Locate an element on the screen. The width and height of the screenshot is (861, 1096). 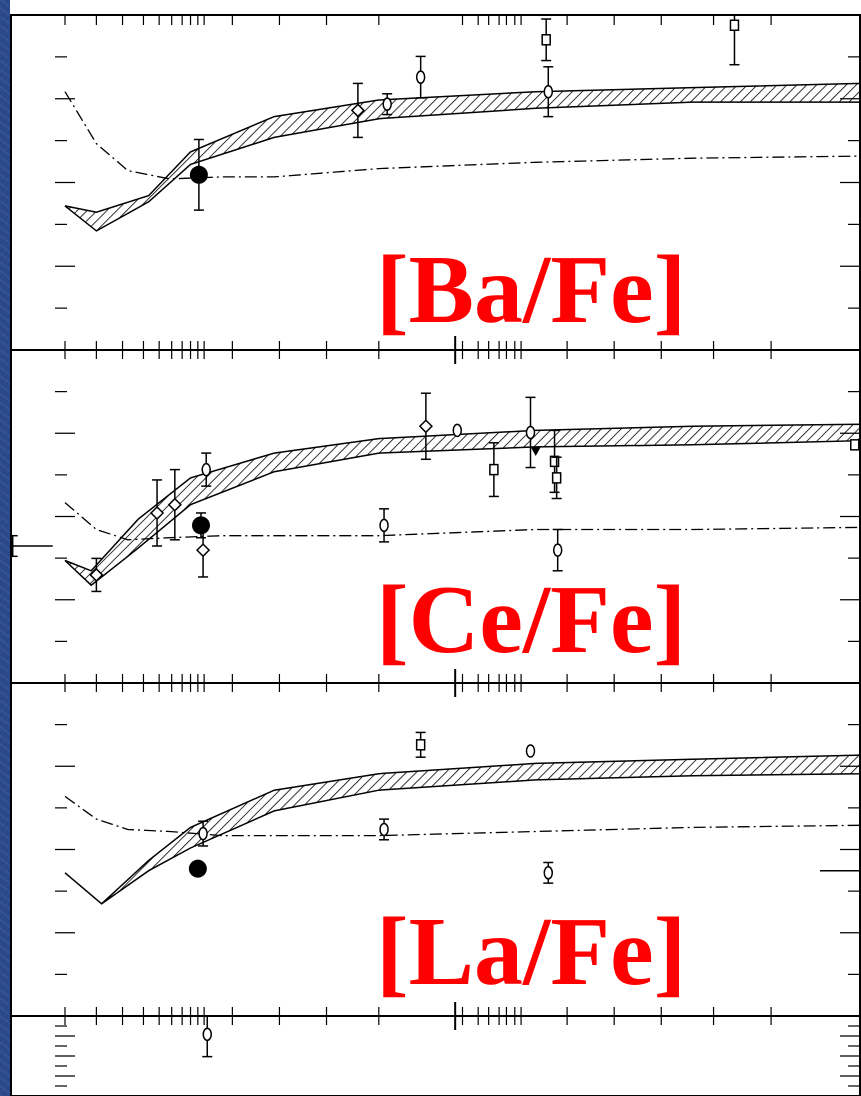
panel-label-la-fe: [La/Fe] is located at coordinates (531, 952).